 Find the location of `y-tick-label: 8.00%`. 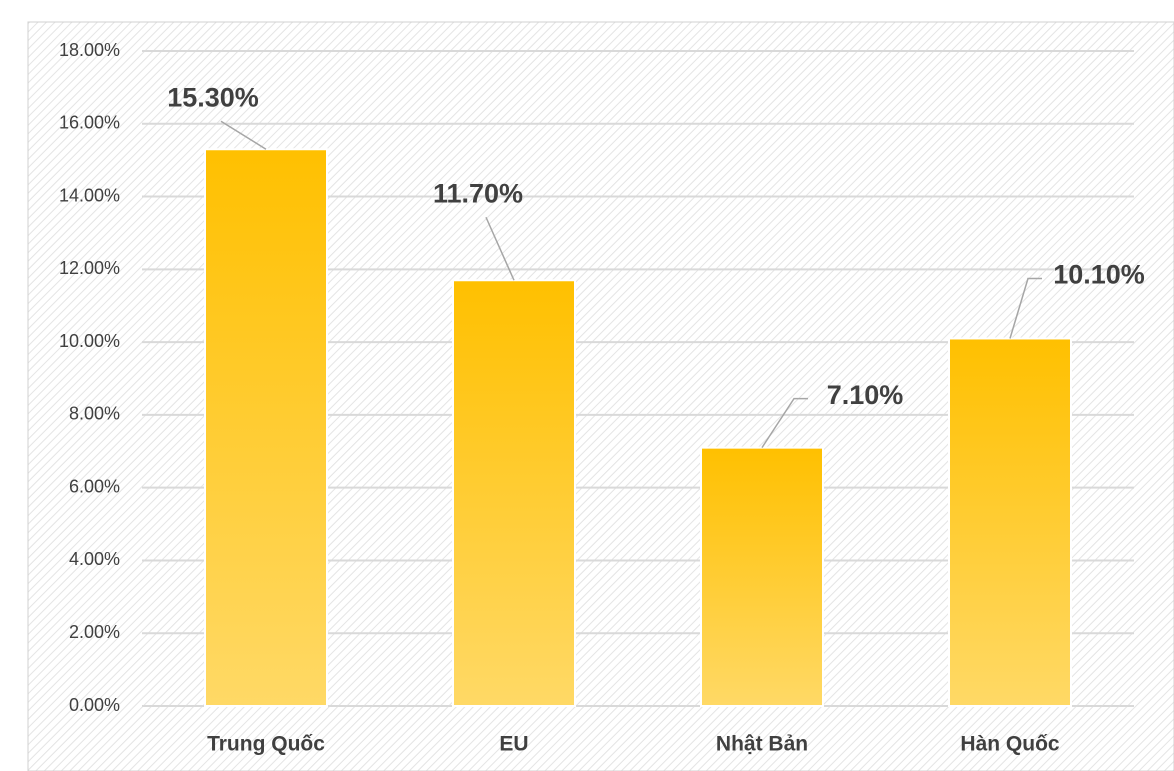

y-tick-label: 8.00% is located at coordinates (94, 414).